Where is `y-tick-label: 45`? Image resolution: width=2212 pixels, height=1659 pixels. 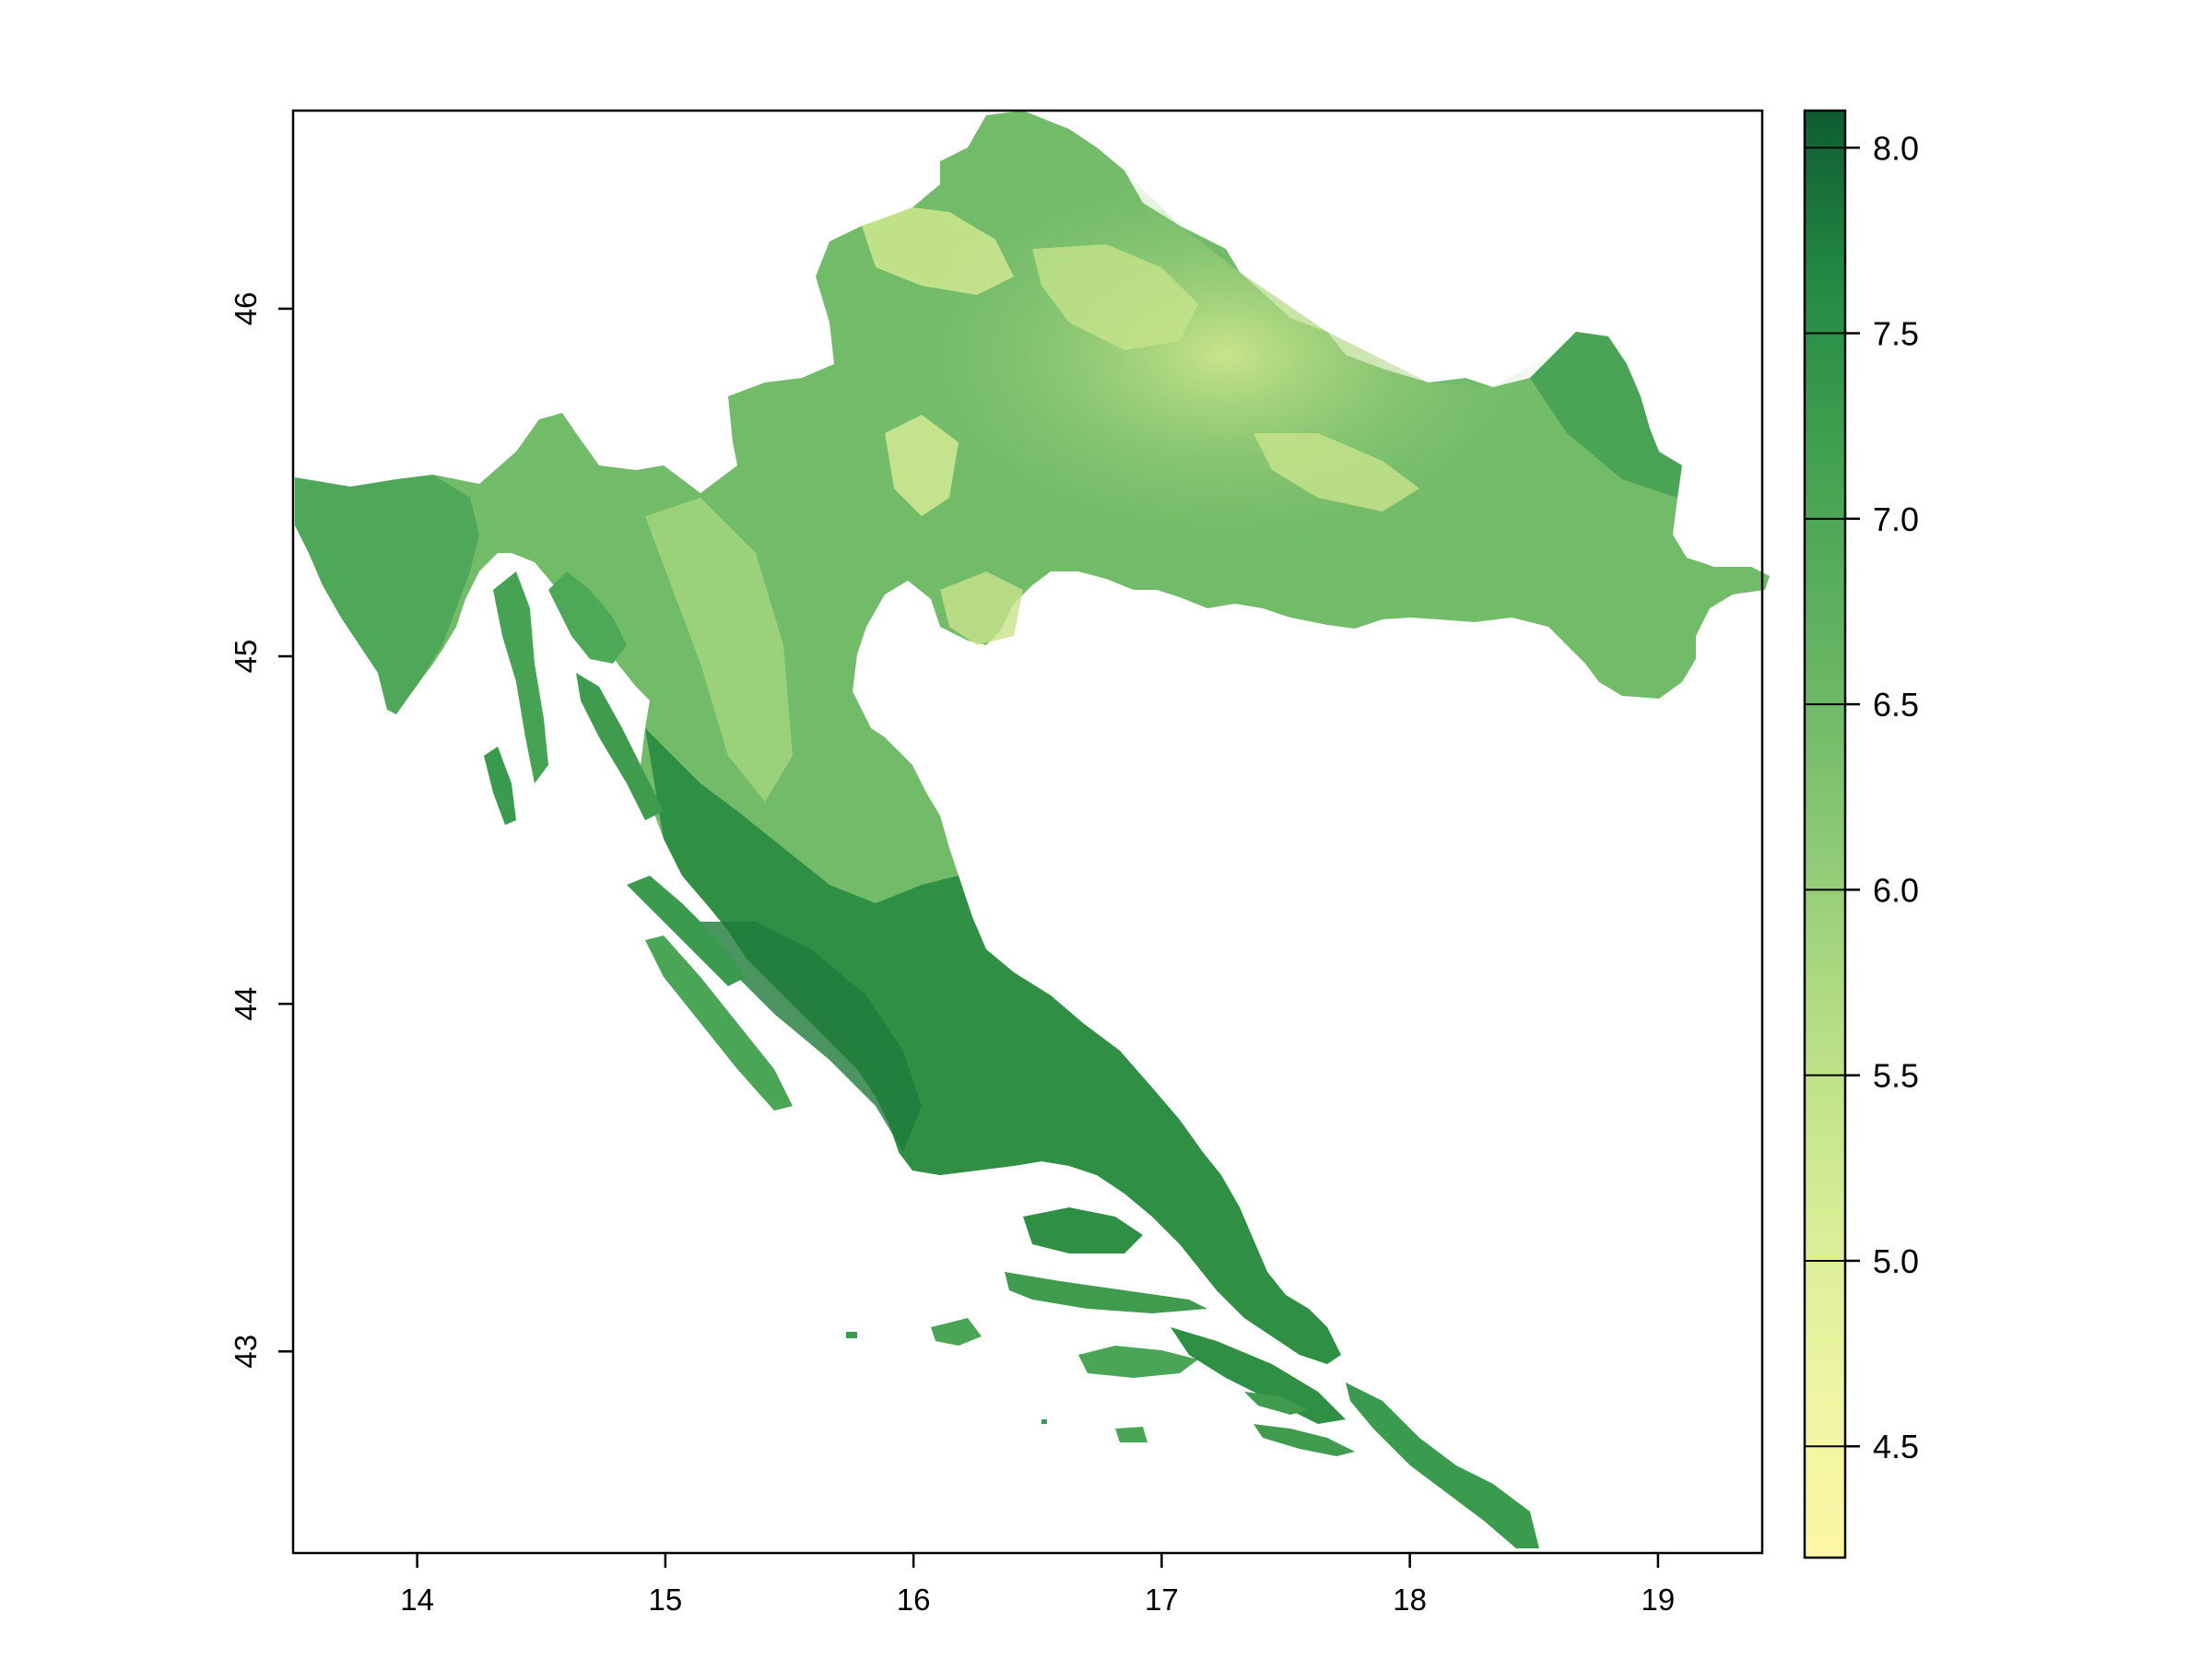 y-tick-label: 45 is located at coordinates (246, 657).